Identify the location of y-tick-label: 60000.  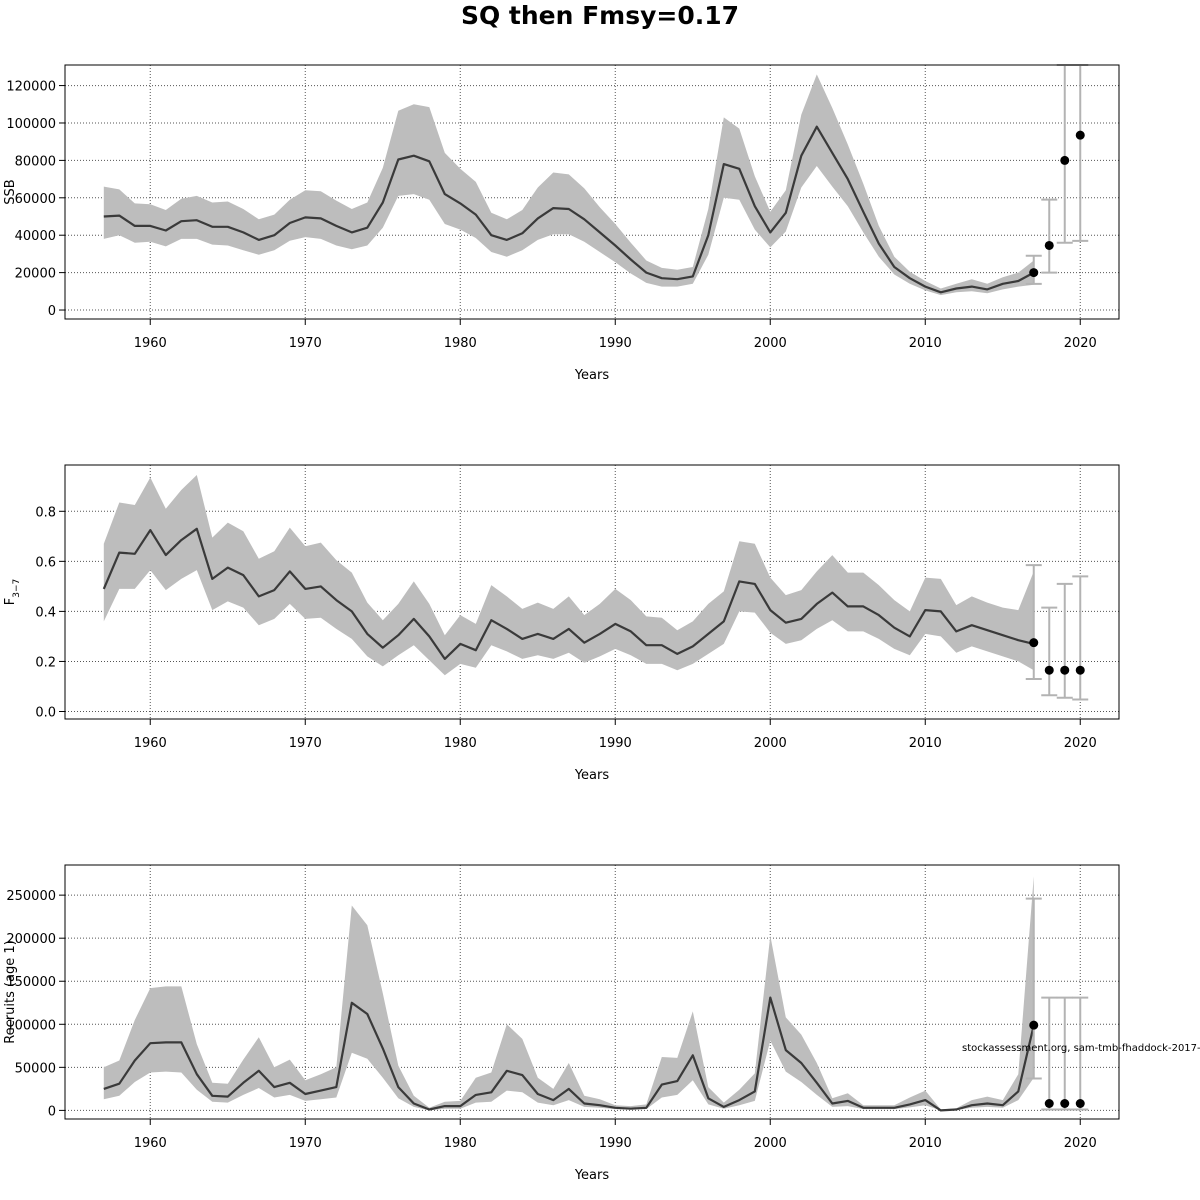
(35, 199).